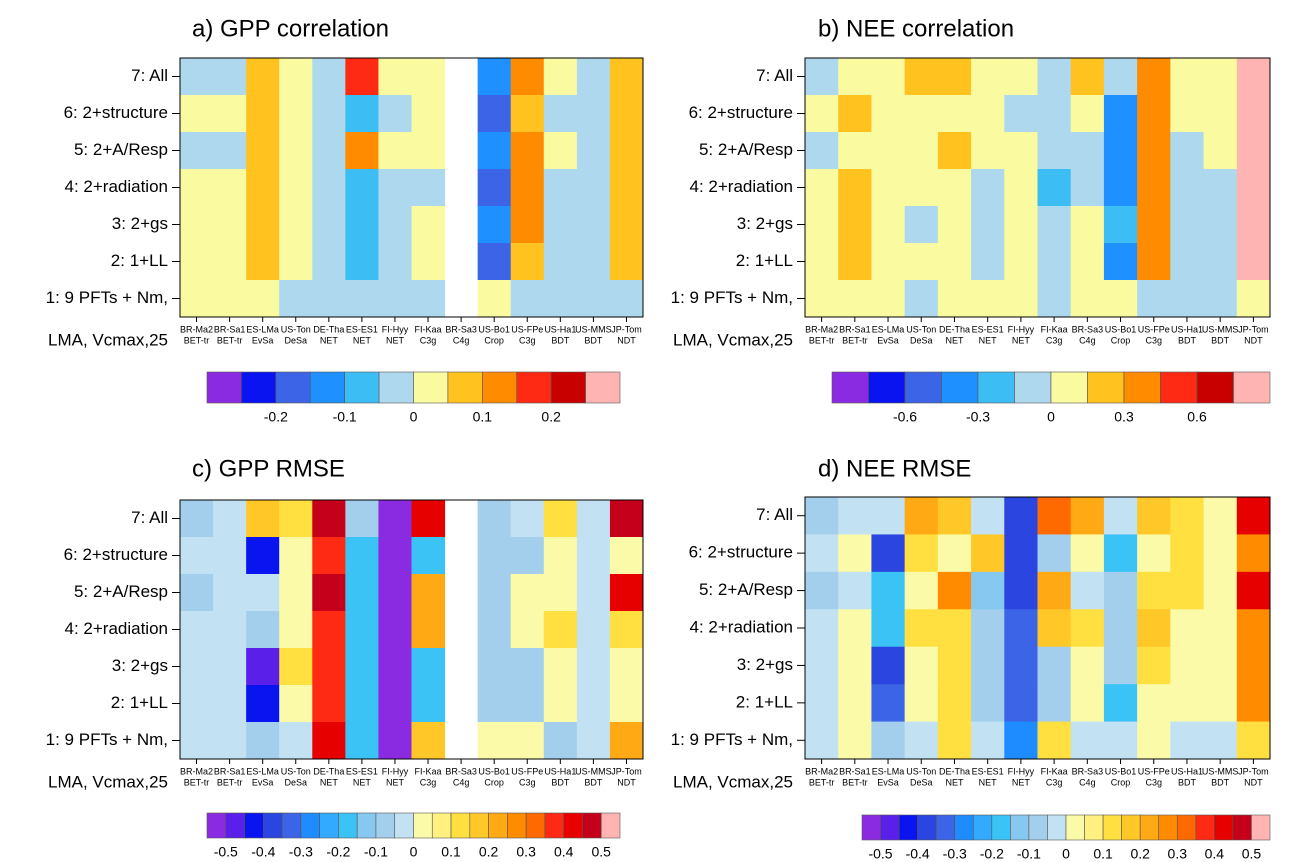 This screenshot has height=862, width=1298. What do you see at coordinates (988, 329) in the screenshot?
I see `x-tick-label: ES-ES1` at bounding box center [988, 329].